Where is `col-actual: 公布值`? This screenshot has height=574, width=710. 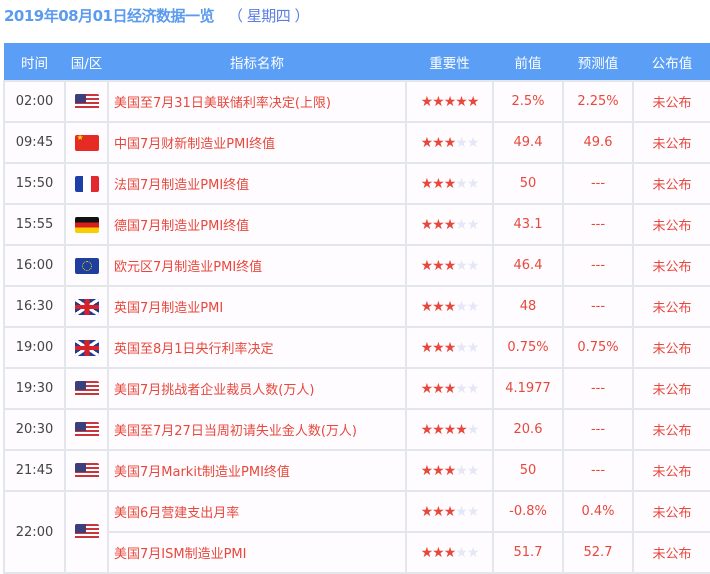
col-actual: 公布值 is located at coordinates (671, 62).